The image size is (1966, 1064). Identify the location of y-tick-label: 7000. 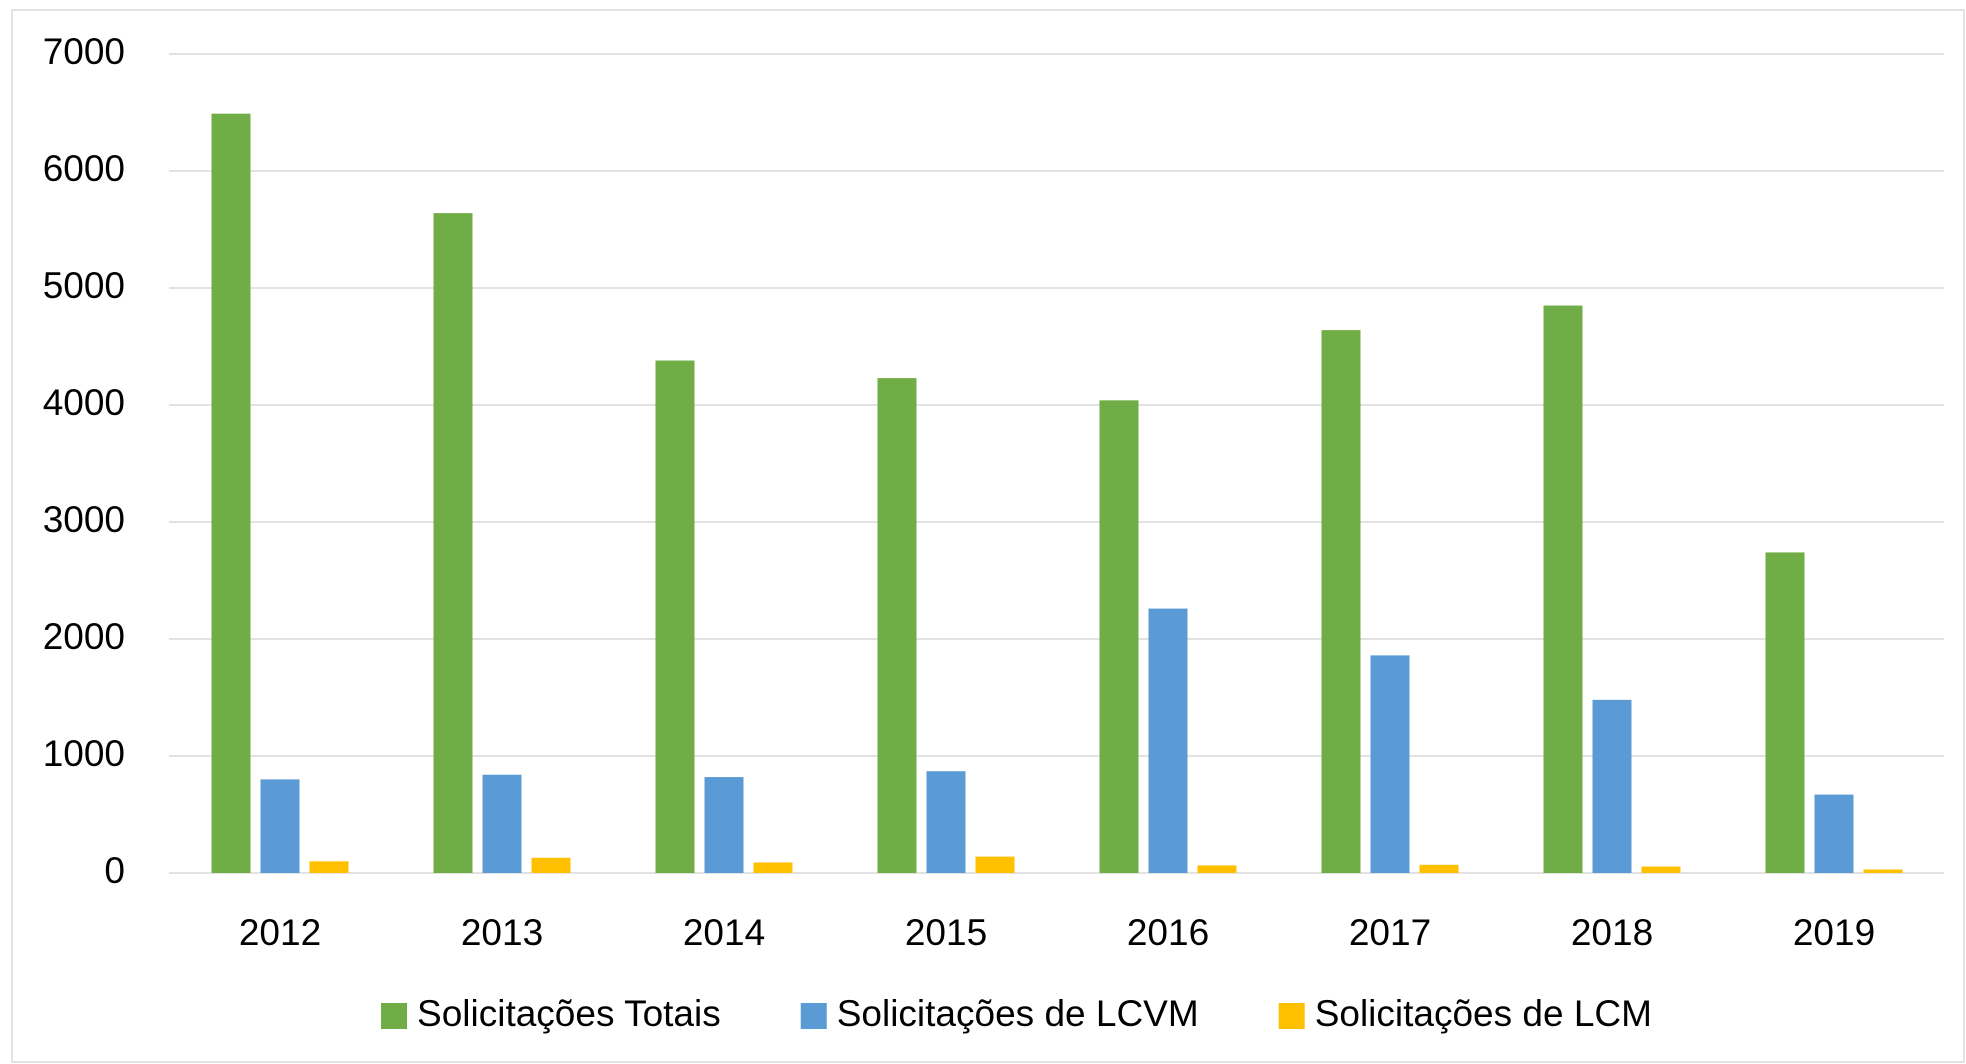
(84, 51).